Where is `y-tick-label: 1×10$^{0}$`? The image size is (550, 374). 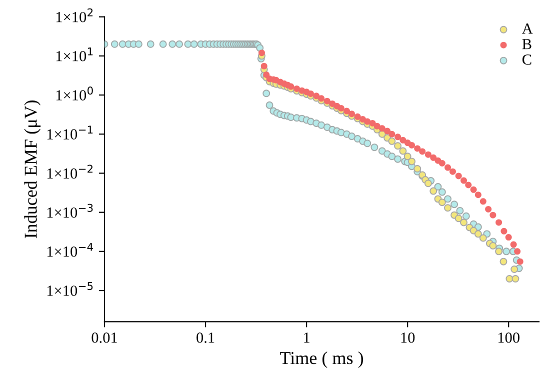 y-tick-label: 1×10$^{0}$ is located at coordinates (74, 93).